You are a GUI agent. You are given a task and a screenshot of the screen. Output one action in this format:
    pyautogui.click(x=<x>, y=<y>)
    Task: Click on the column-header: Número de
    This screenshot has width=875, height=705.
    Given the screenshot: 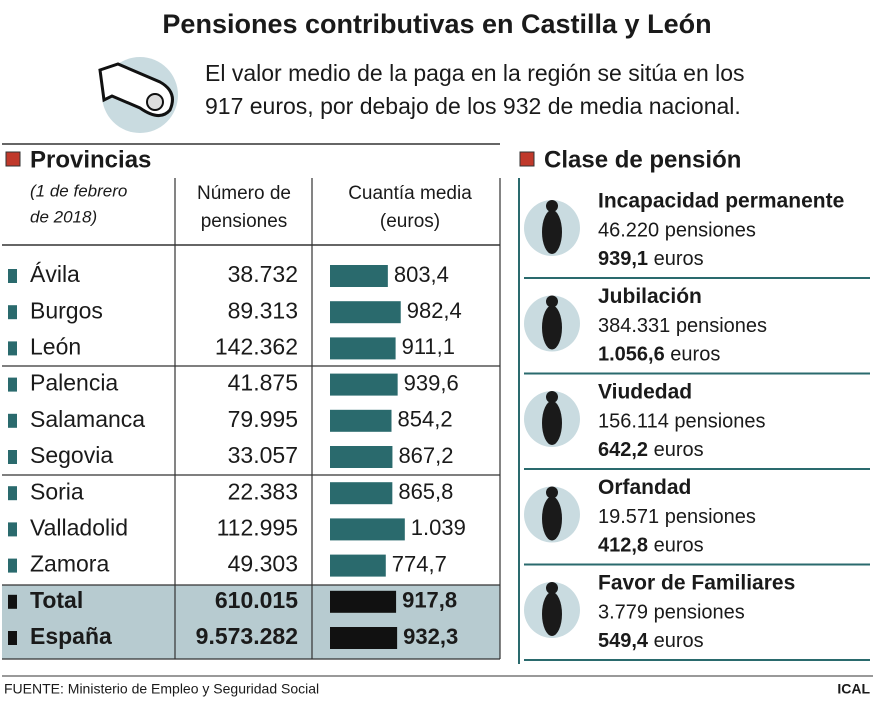 What is the action you would take?
    pyautogui.click(x=244, y=193)
    